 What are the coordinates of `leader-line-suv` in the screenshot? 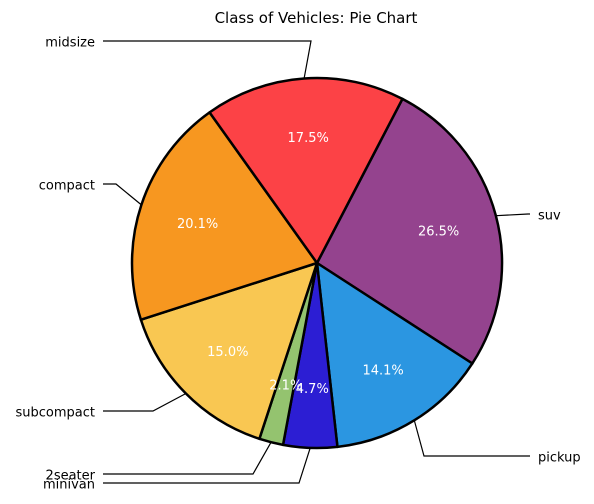 It's located at (512, 215).